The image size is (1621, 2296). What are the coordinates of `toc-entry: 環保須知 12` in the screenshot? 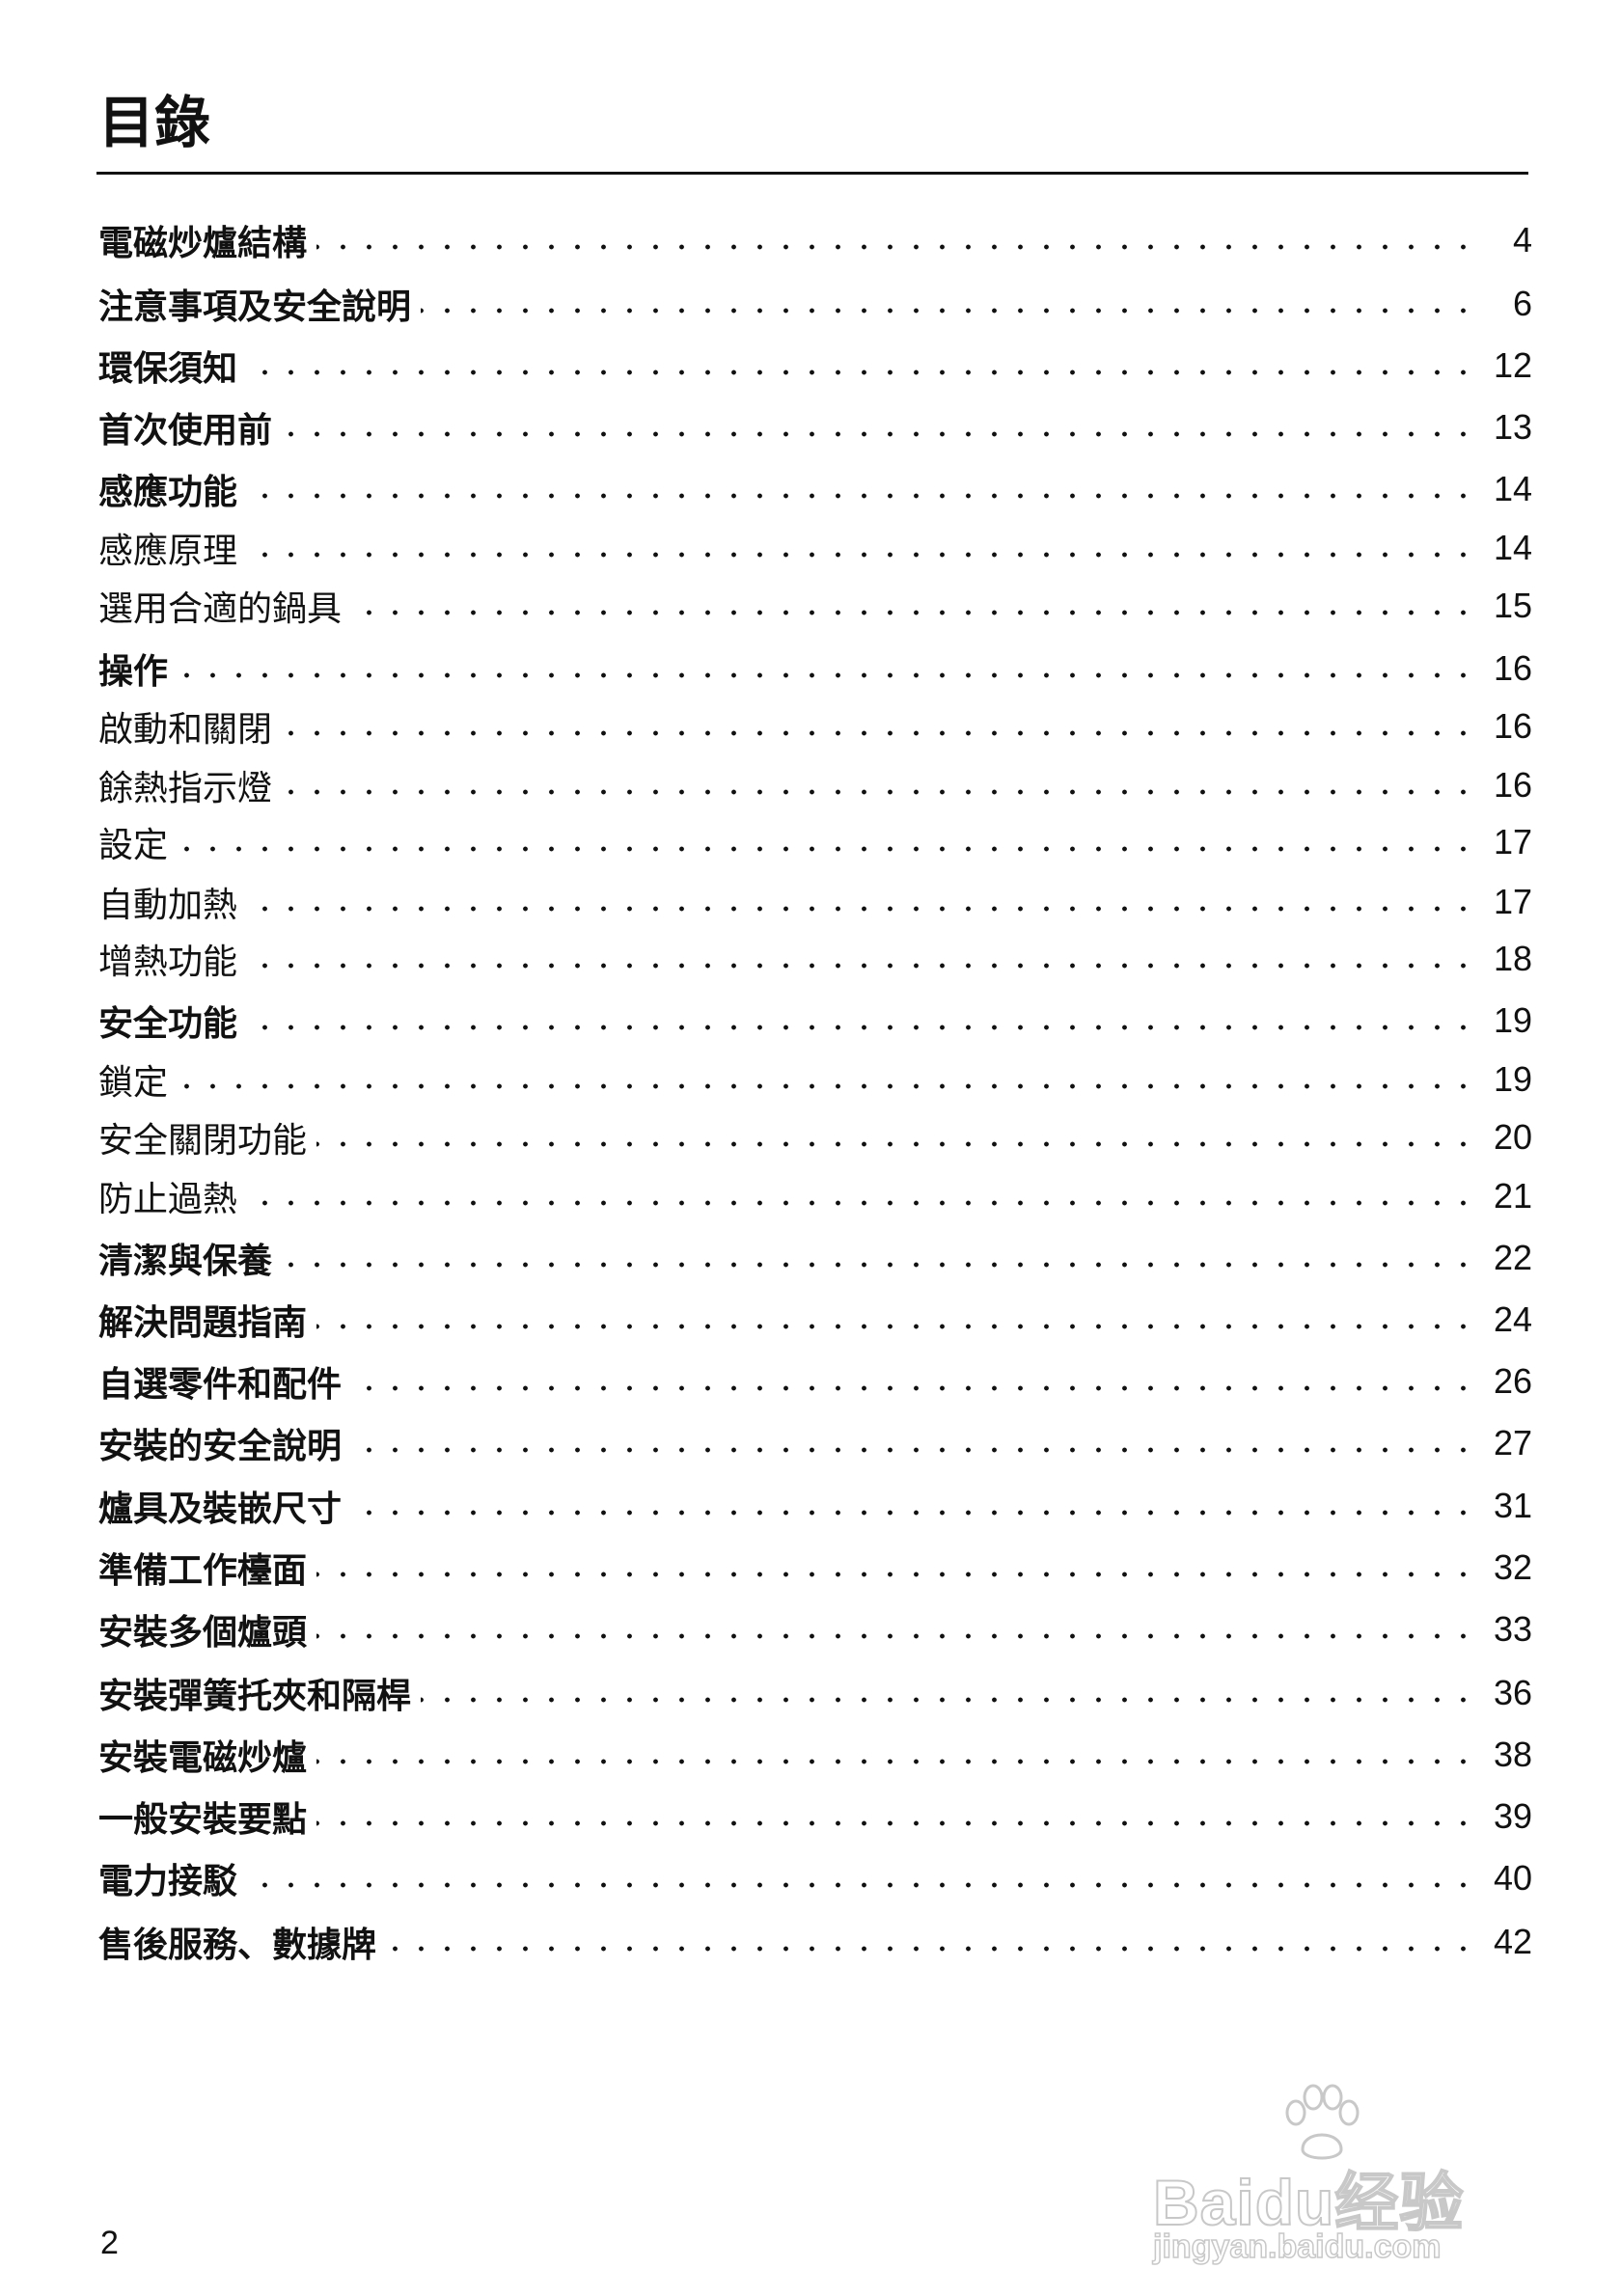 It's located at (815, 366).